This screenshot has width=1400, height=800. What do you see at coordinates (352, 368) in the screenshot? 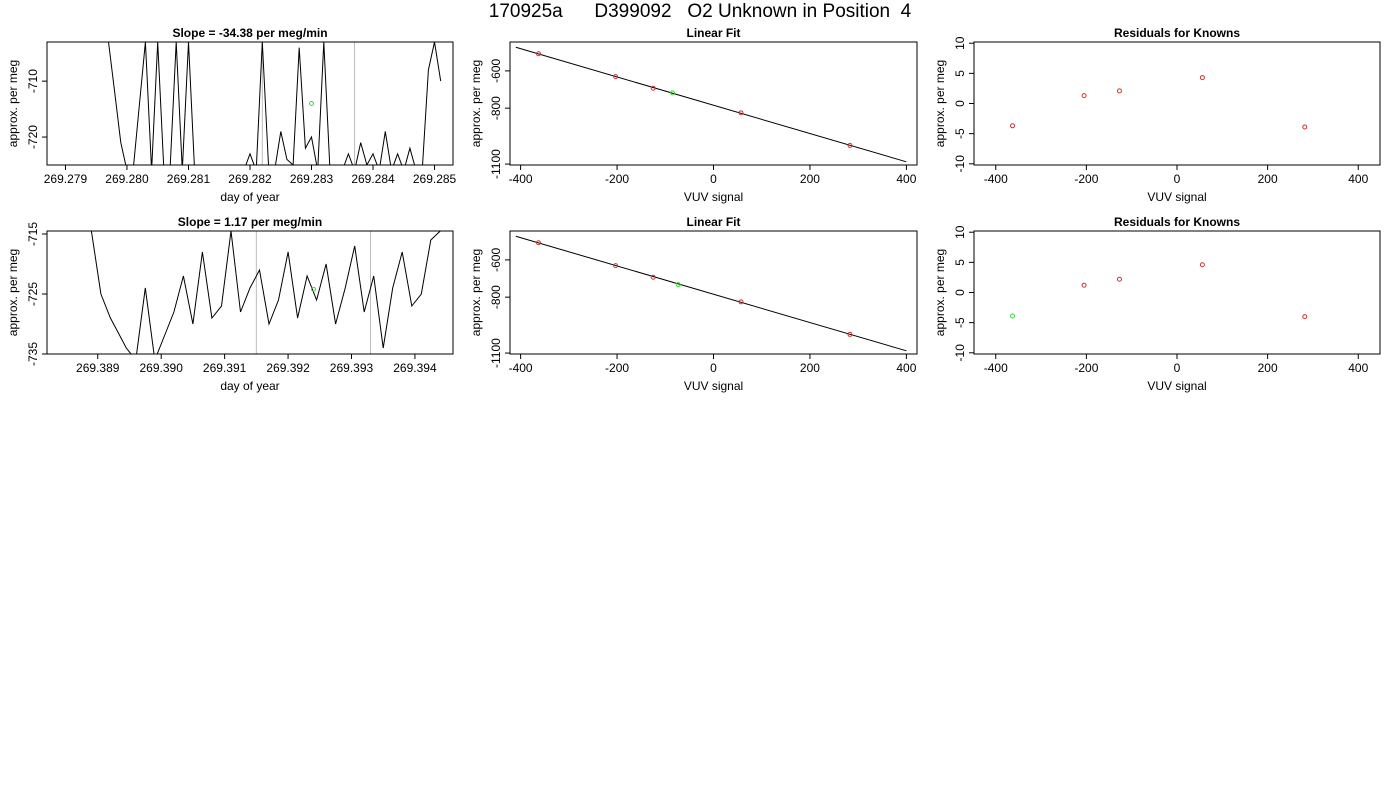
I see `x-tick-label: 269.393` at bounding box center [352, 368].